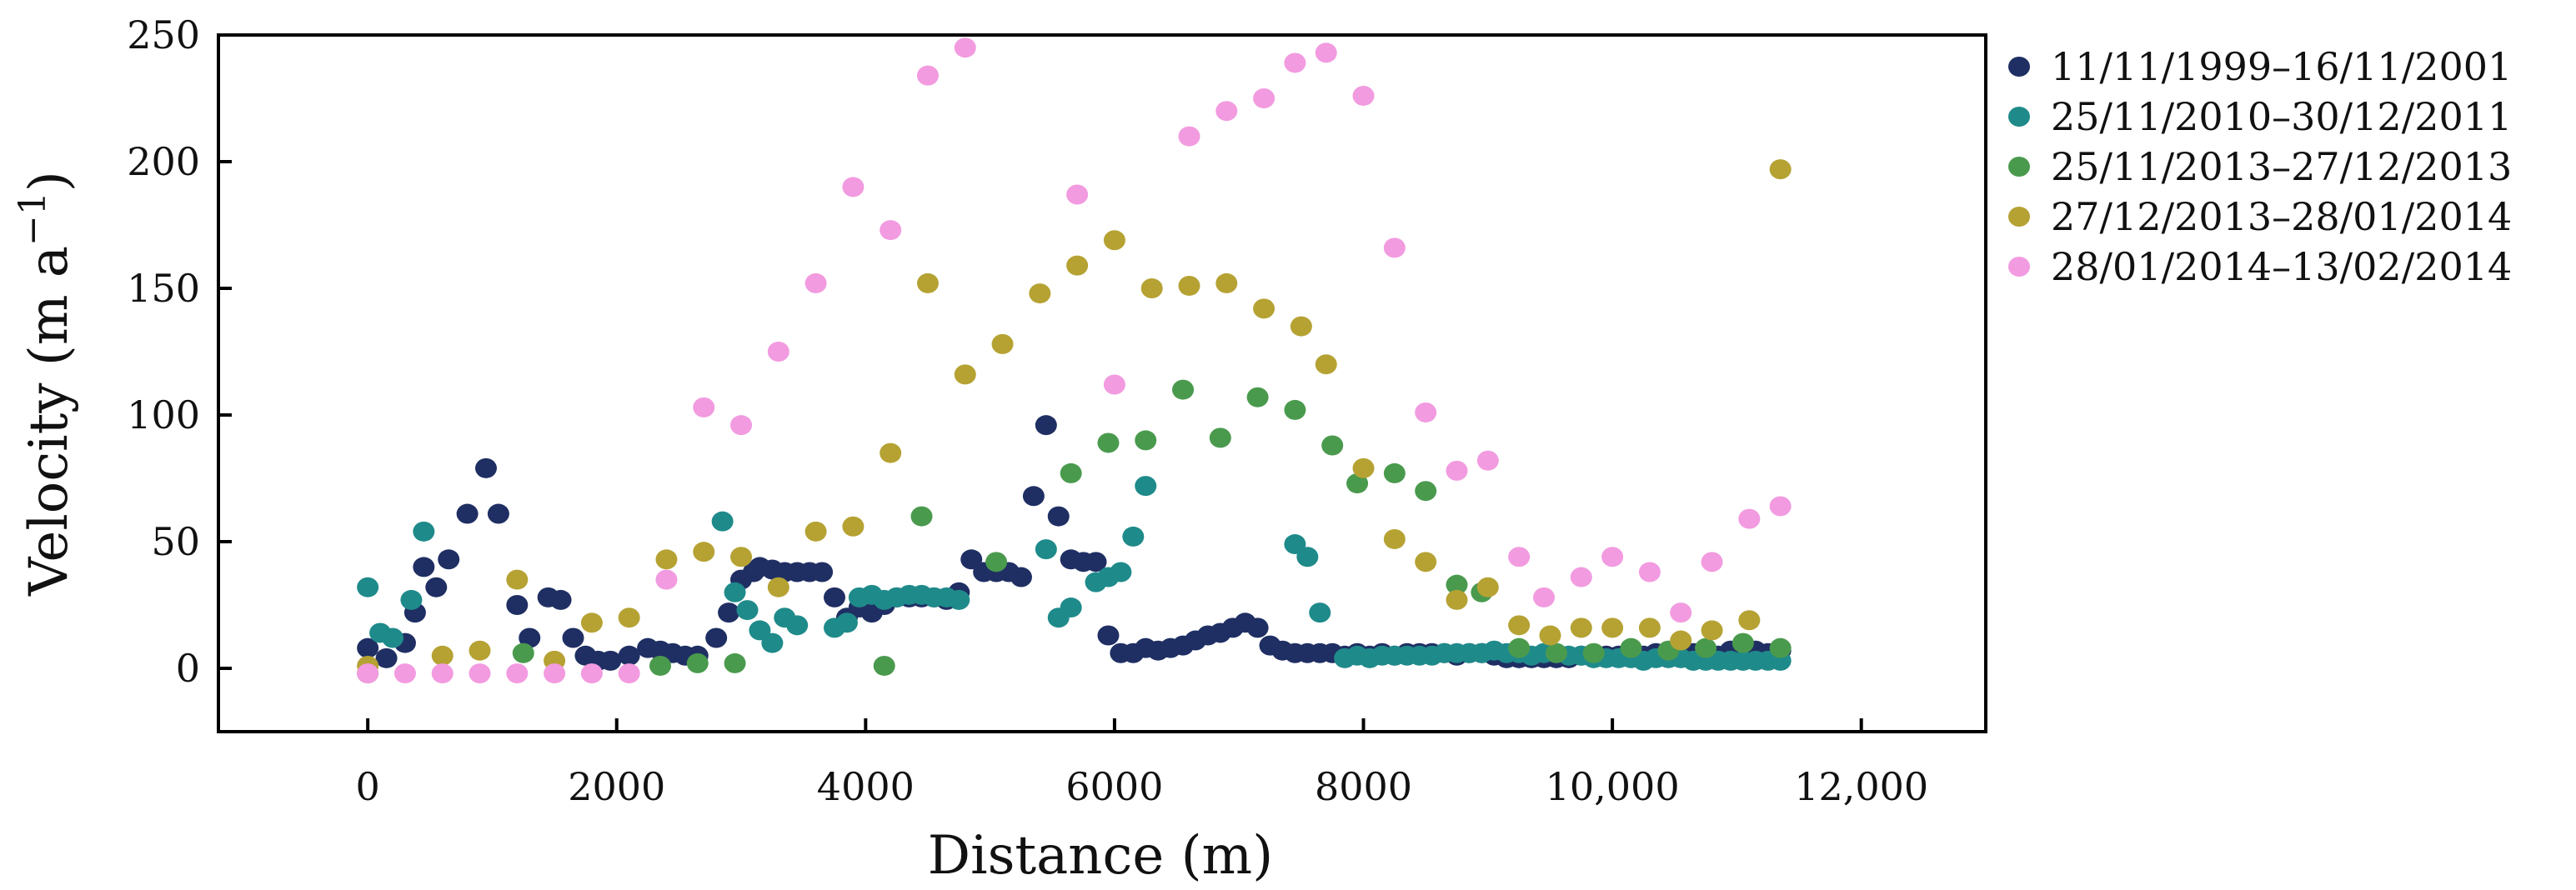 This screenshot has width=2576, height=890. What do you see at coordinates (1861, 786) in the screenshot?
I see `x-tick-label: 12,000` at bounding box center [1861, 786].